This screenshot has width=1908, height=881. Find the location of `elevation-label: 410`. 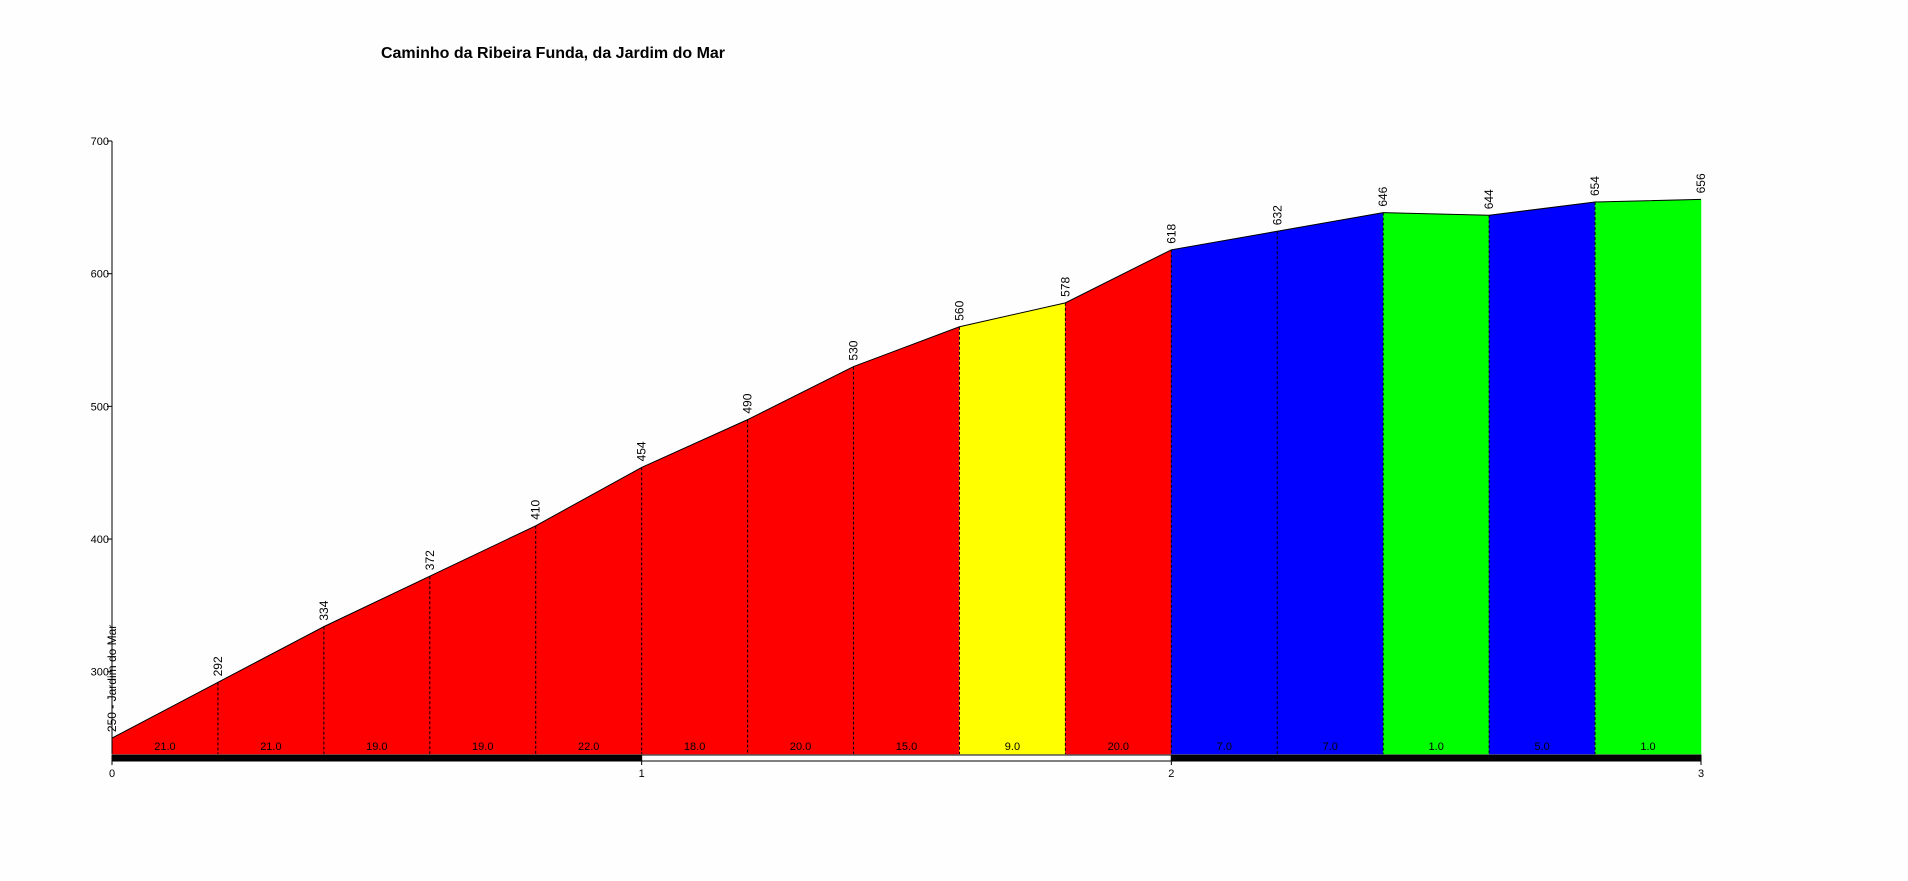

elevation-label: 410 is located at coordinates (536, 509).